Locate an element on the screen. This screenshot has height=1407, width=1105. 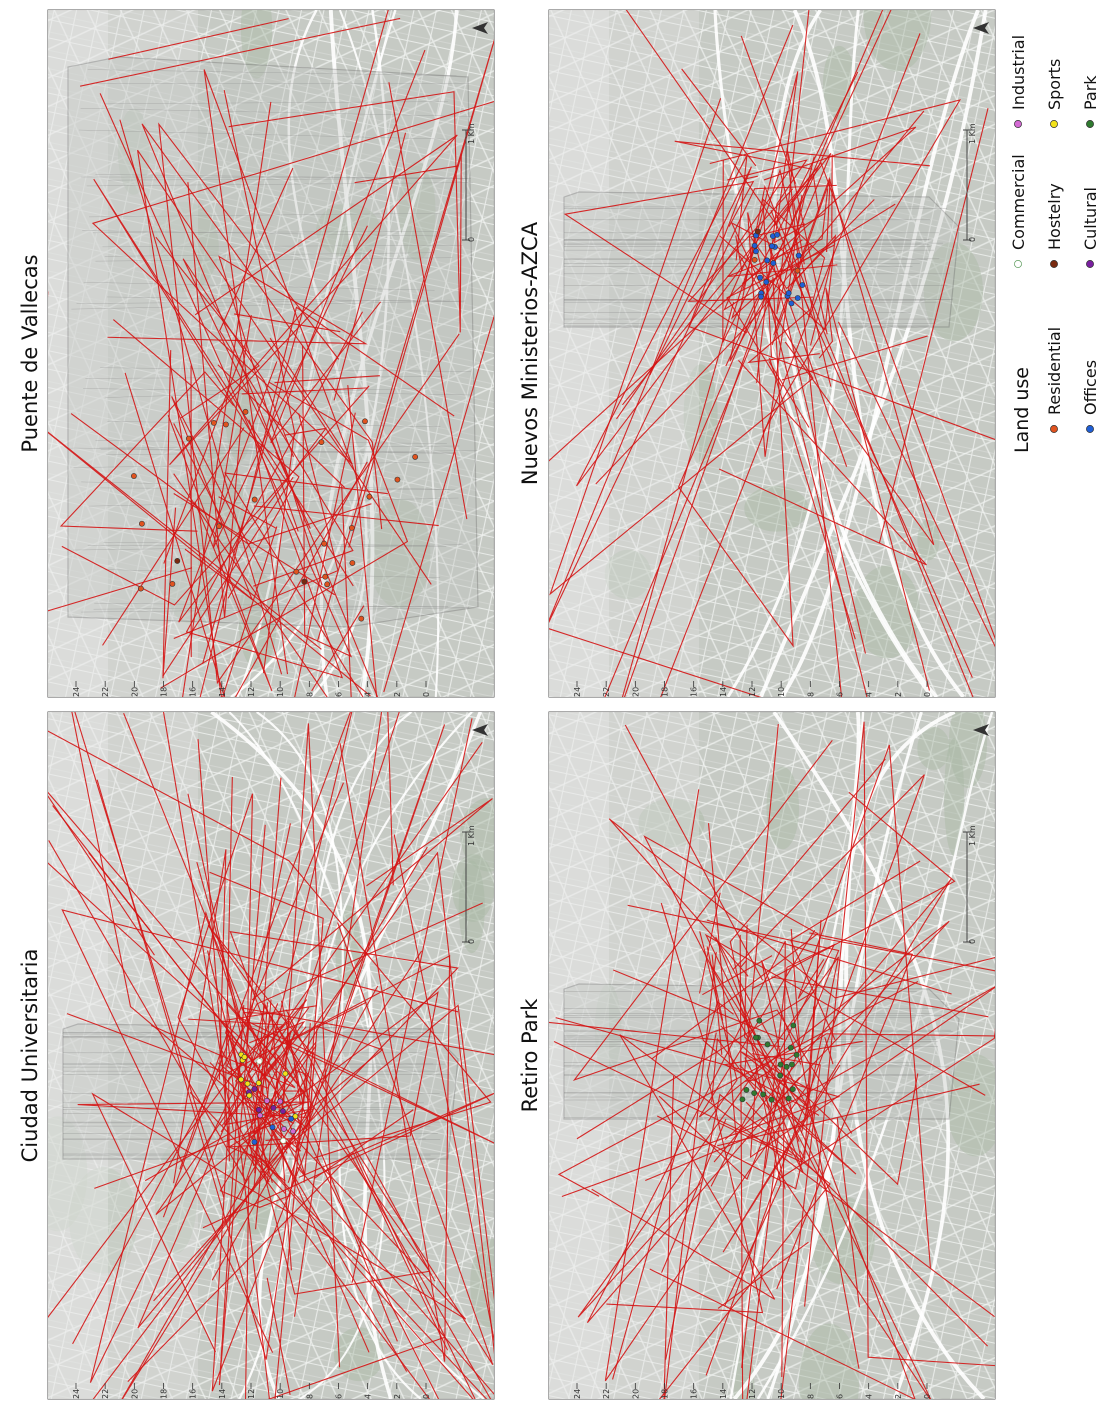
axis-tick-label: 16 is located at coordinates (193, 692).